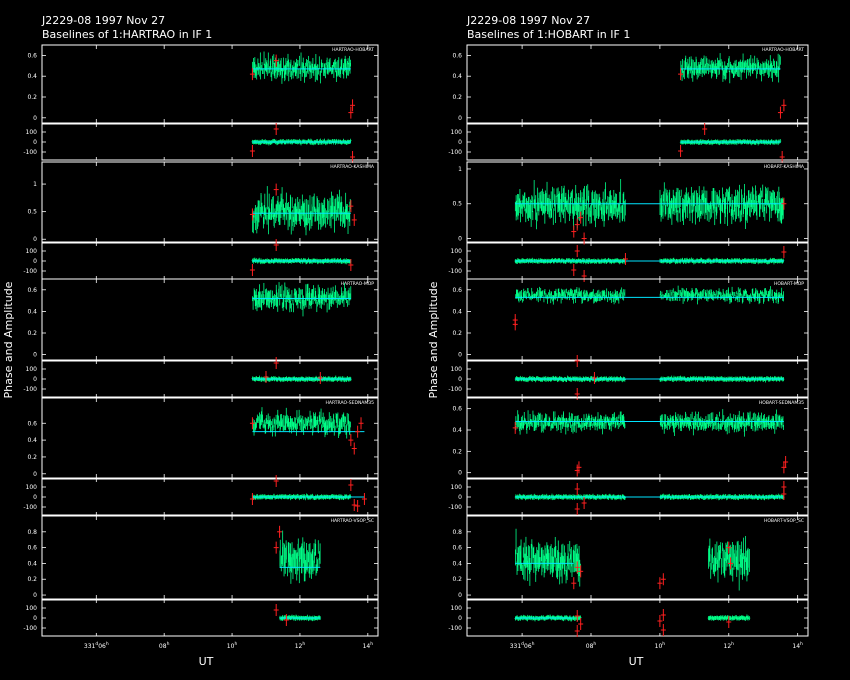  I want to click on x-tick-label: 14h, so click(368, 645).